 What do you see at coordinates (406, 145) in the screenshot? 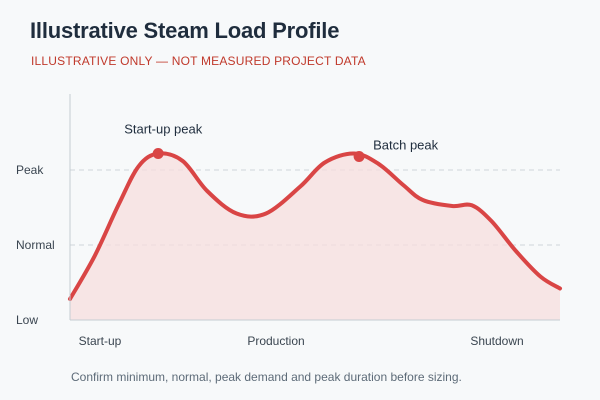
I see `annotation-batch-peak: Batch peak` at bounding box center [406, 145].